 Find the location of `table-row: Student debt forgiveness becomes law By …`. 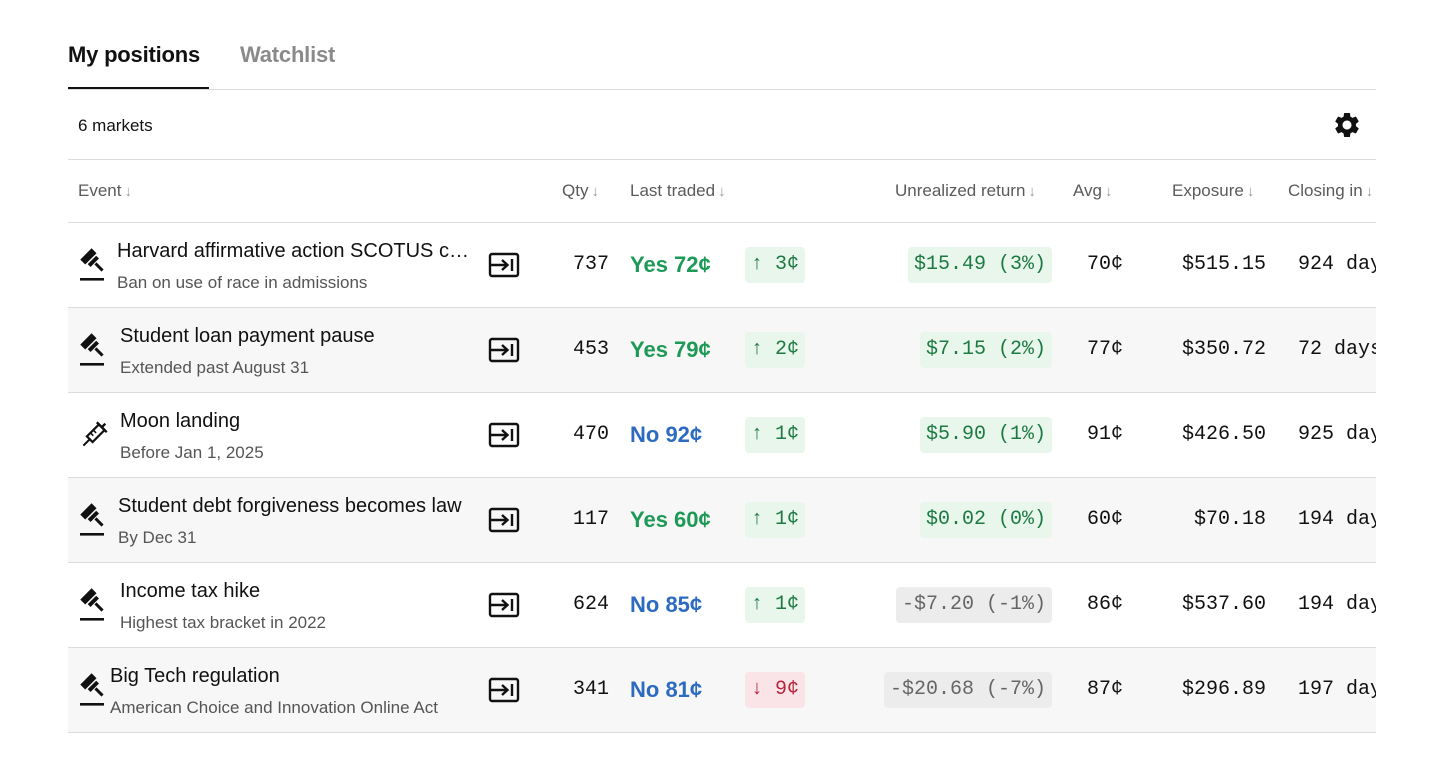

table-row: Student debt forgiveness becomes law By … is located at coordinates (722, 520).